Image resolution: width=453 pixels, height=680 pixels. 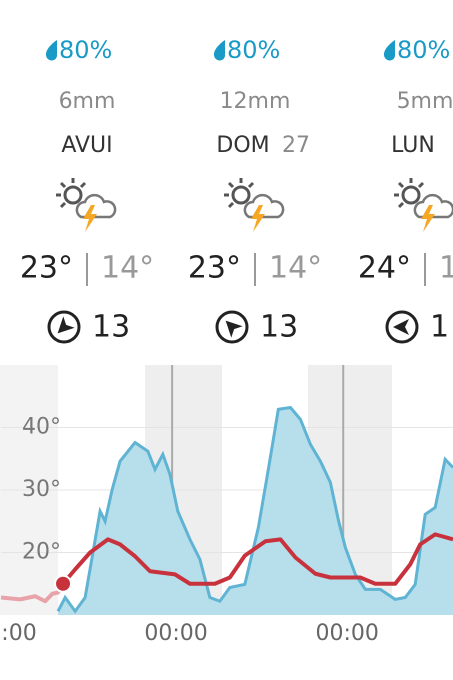 What do you see at coordinates (87, 101) in the screenshot?
I see `amount: 6mm` at bounding box center [87, 101].